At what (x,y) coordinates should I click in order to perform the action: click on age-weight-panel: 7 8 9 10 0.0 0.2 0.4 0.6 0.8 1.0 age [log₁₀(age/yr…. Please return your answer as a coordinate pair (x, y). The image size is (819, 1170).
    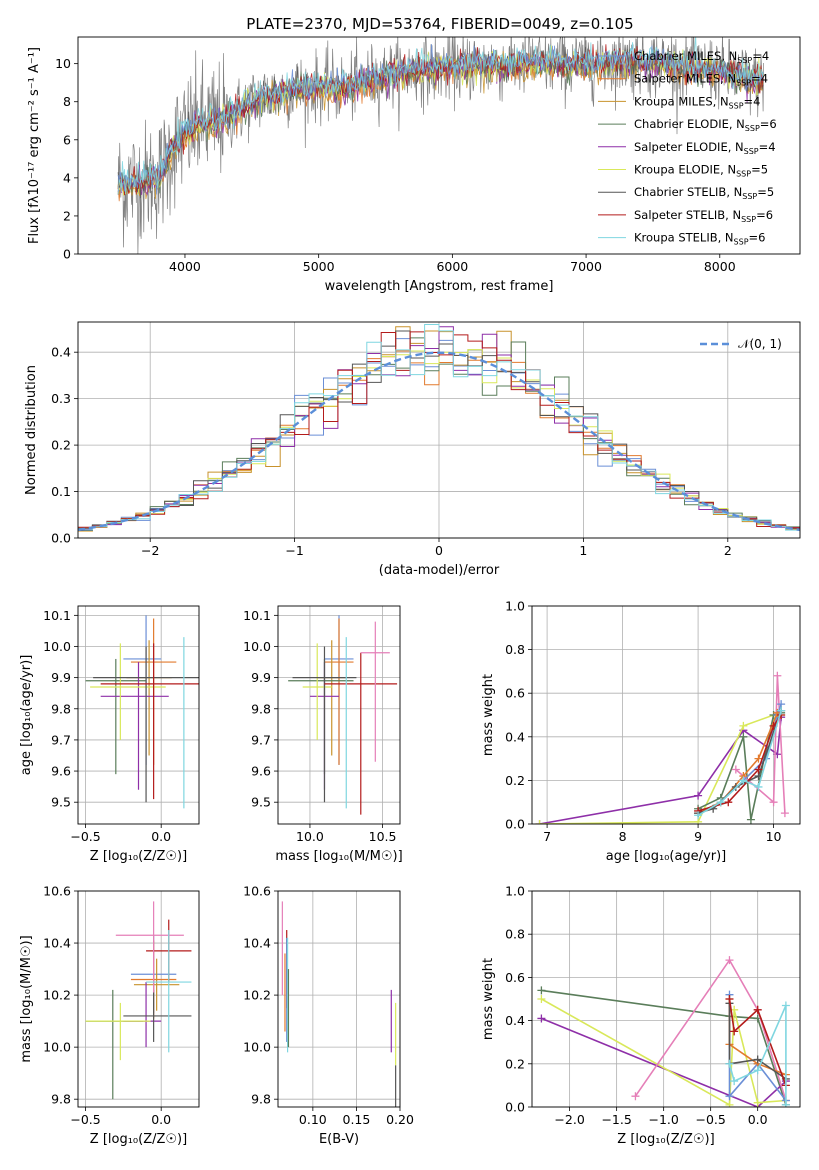
    Looking at the image, I should click on (641, 731).